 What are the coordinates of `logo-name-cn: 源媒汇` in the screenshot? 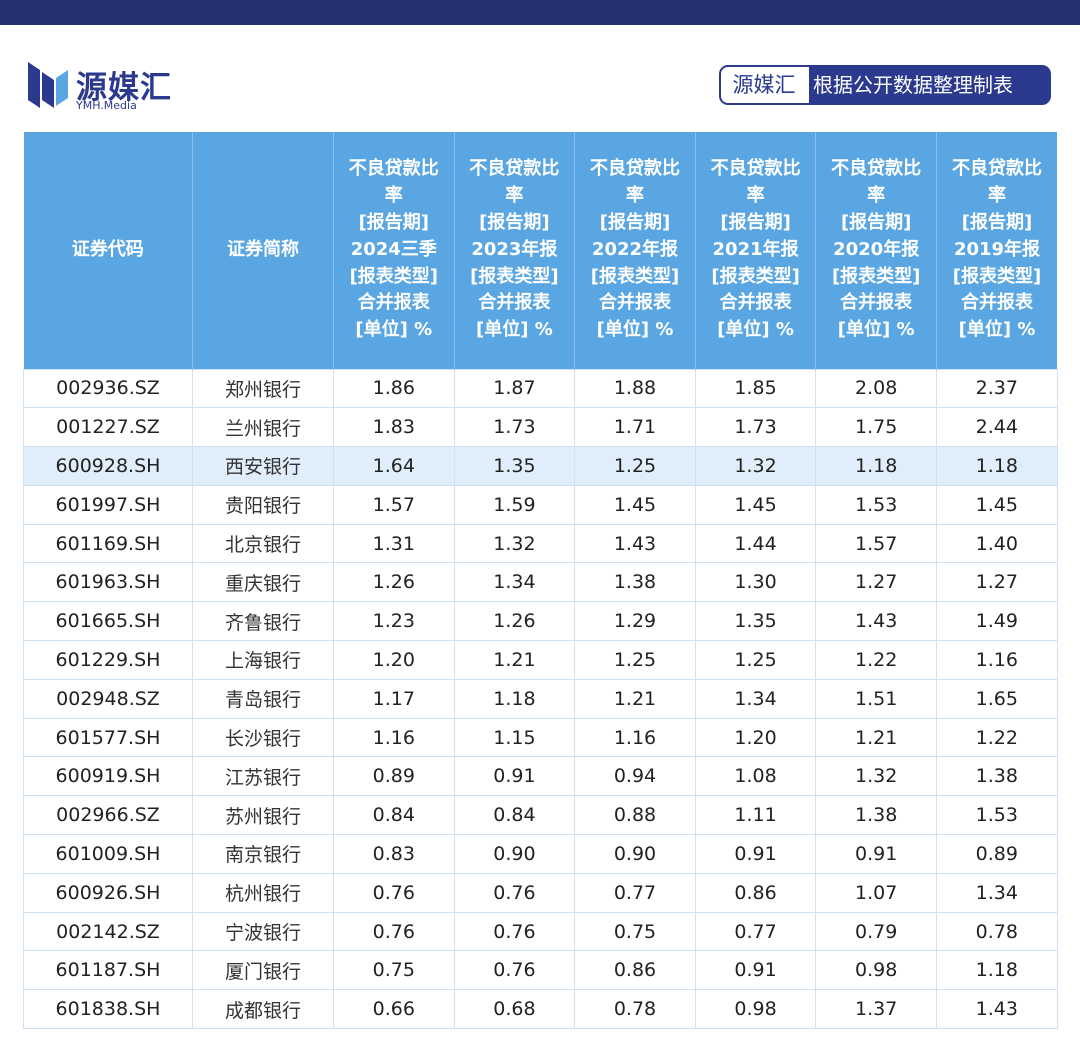 It's located at (124, 88).